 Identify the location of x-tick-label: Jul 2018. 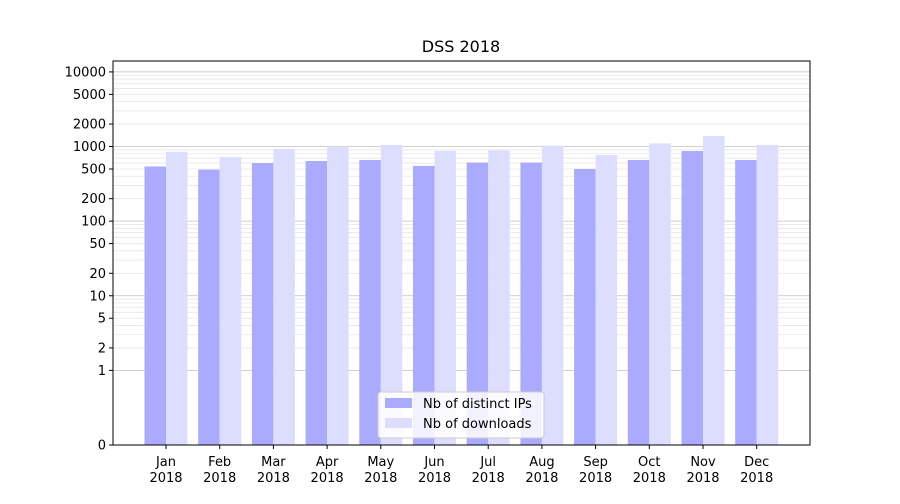
(488, 470).